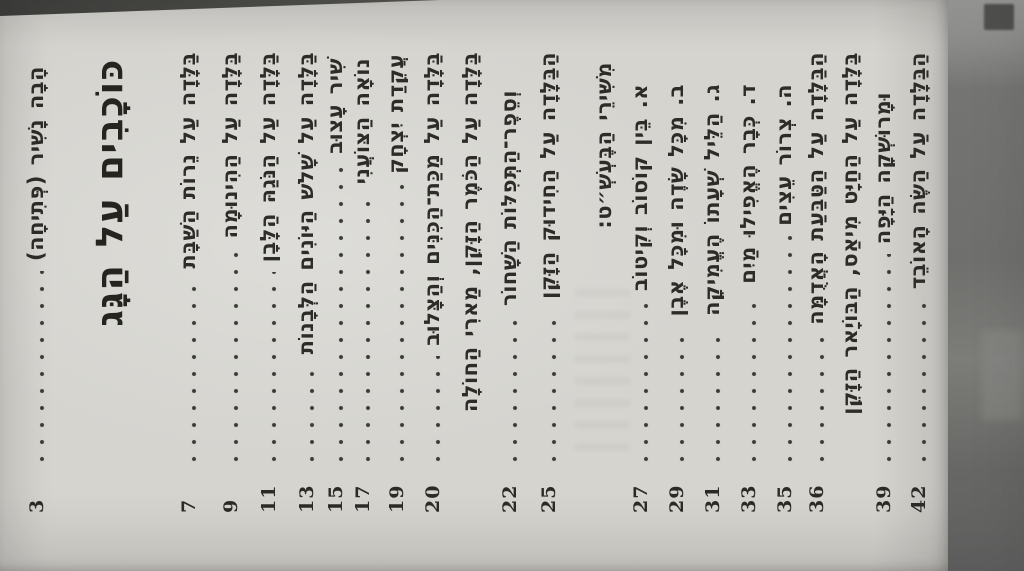 Image resolution: width=1024 pixels, height=571 pixels. I want to click on page-number: 19, so click(397, 498).